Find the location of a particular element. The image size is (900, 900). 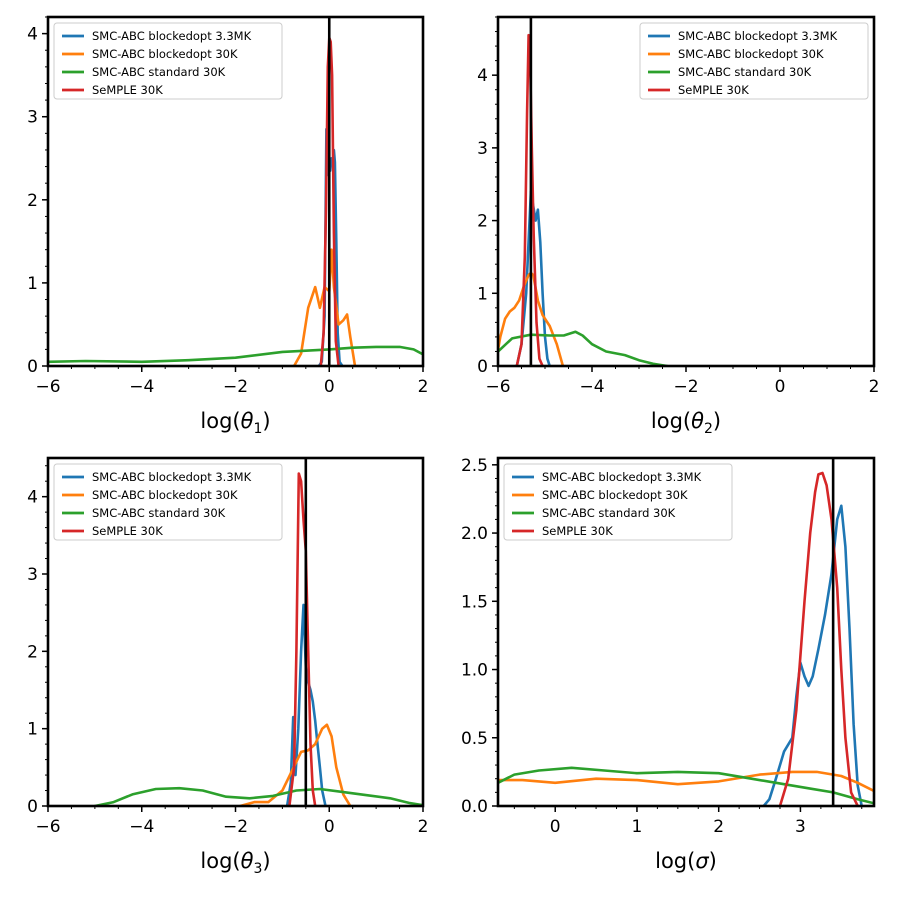

y-tick-label: 1.5 is located at coordinates (474, 602).